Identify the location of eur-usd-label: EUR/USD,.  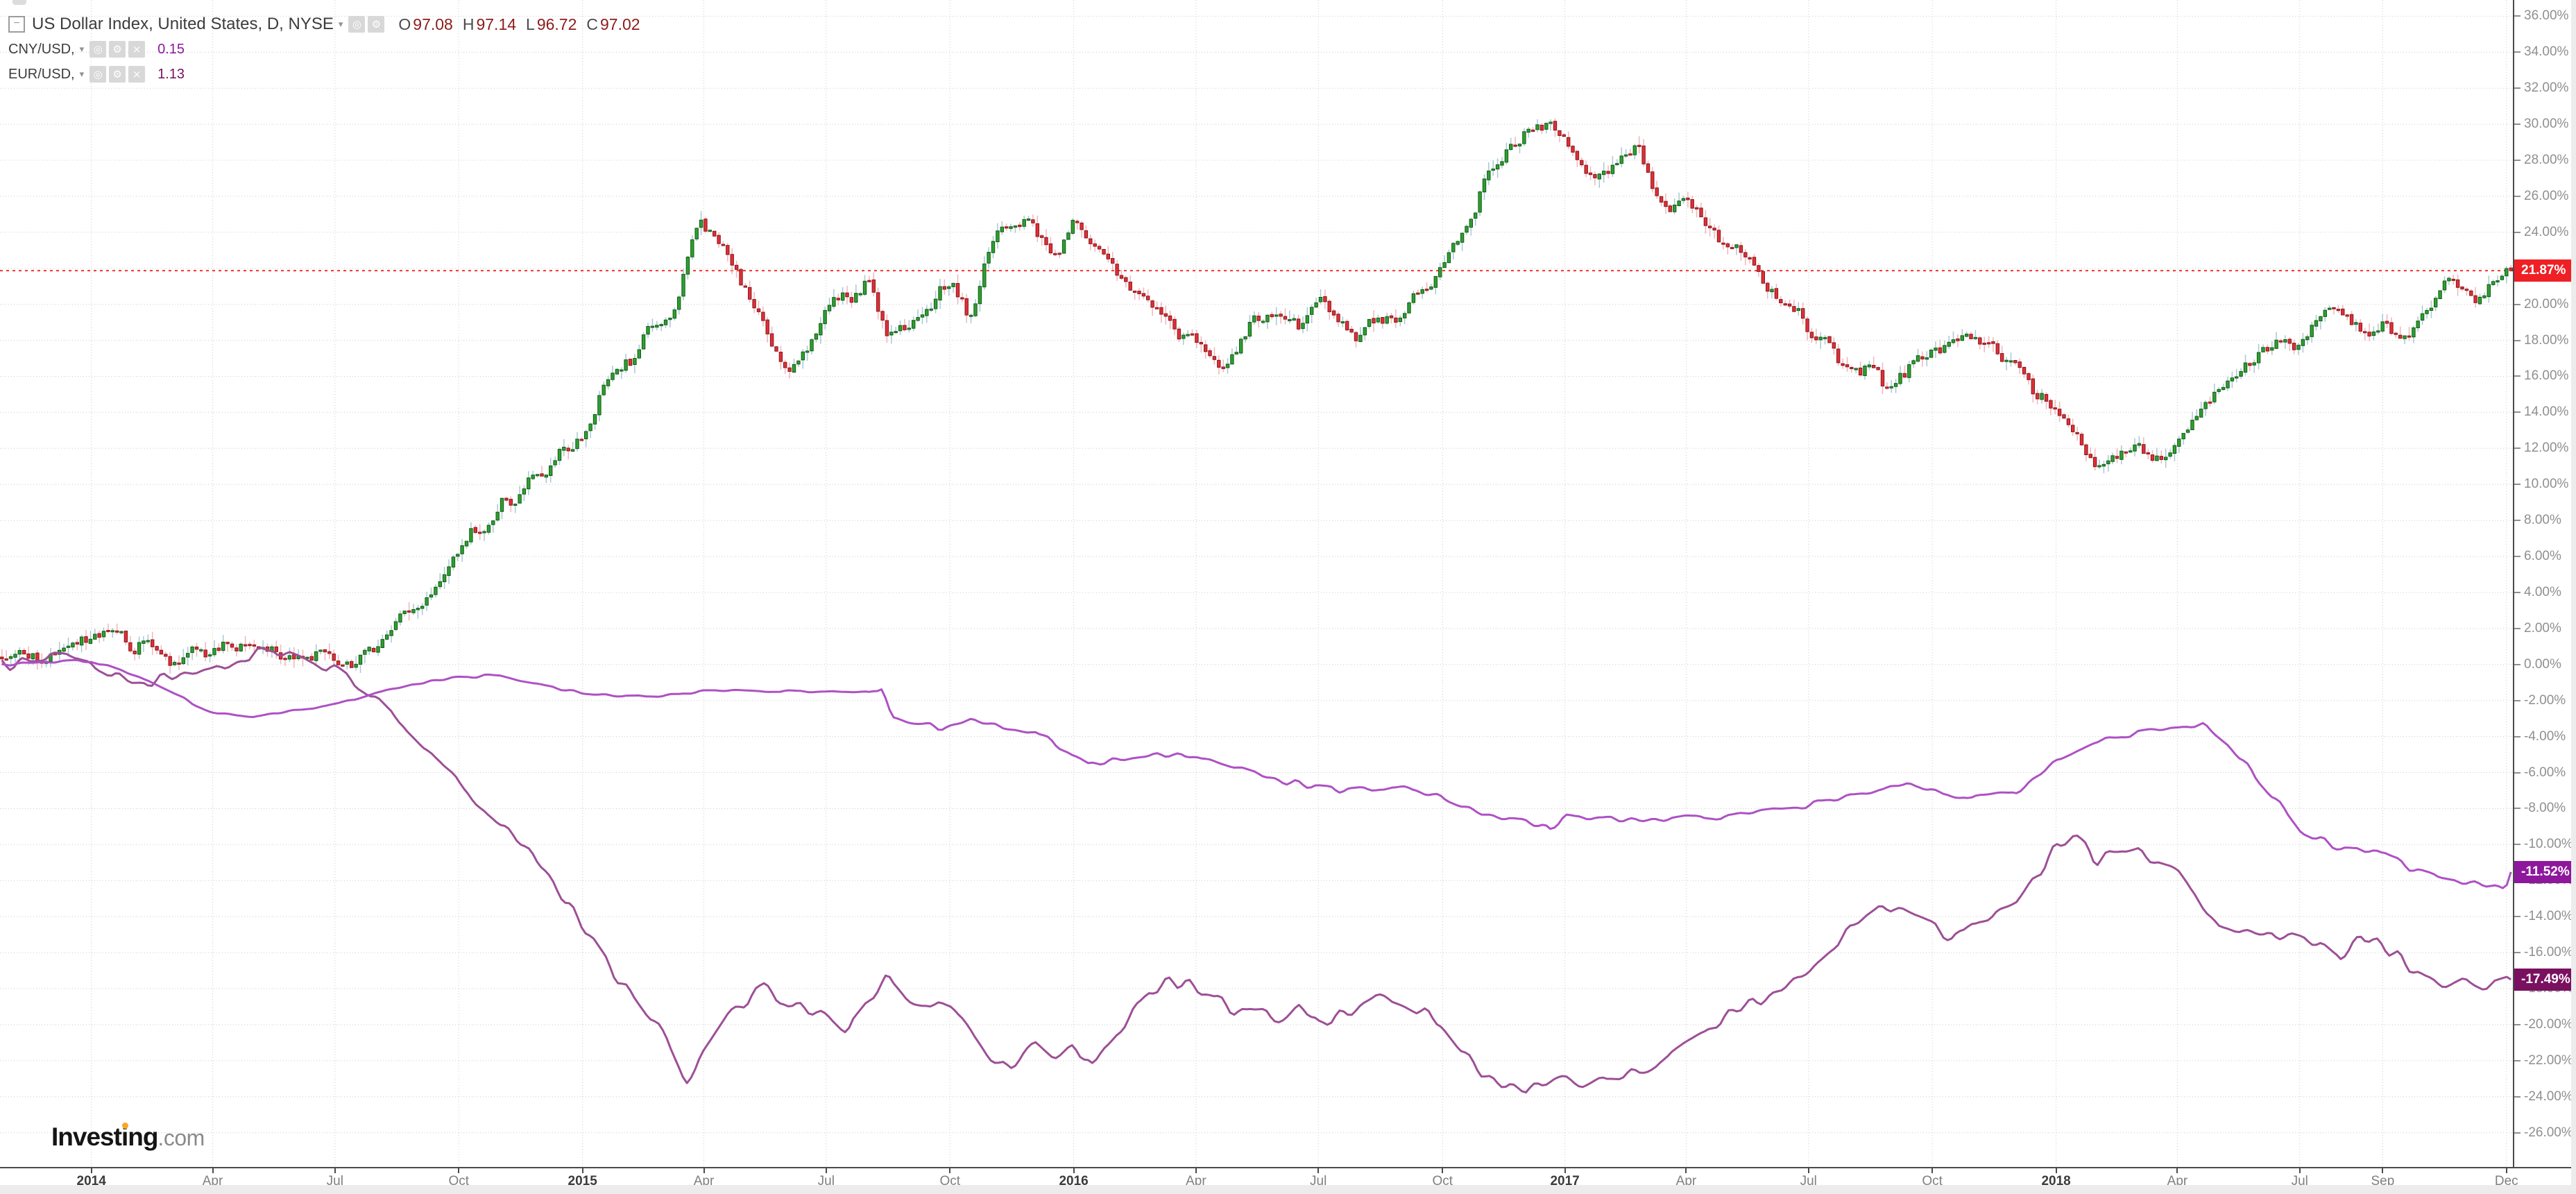
(41, 74).